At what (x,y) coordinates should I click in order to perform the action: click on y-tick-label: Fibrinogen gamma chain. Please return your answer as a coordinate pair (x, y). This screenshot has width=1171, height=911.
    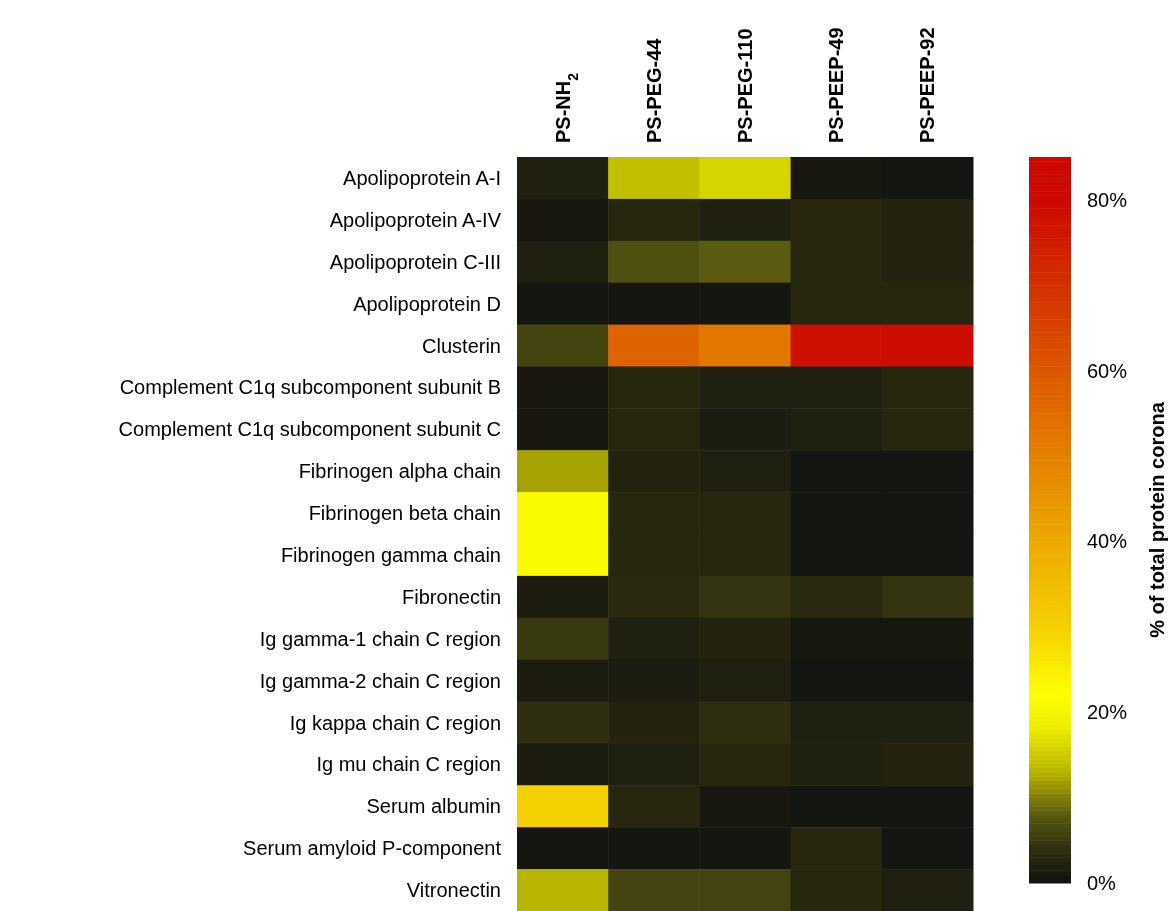
    Looking at the image, I should click on (390, 554).